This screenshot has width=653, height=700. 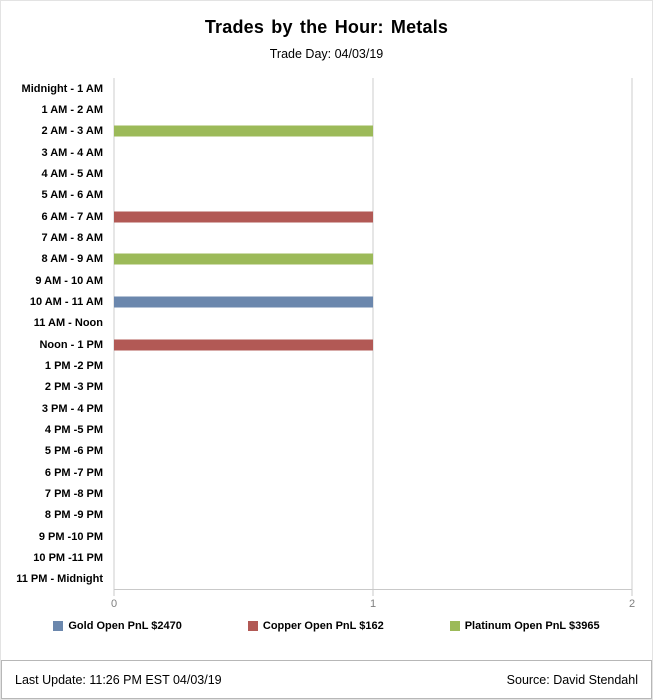 I want to click on y-axis-label: 11 AM - Noon, so click(x=68, y=323).